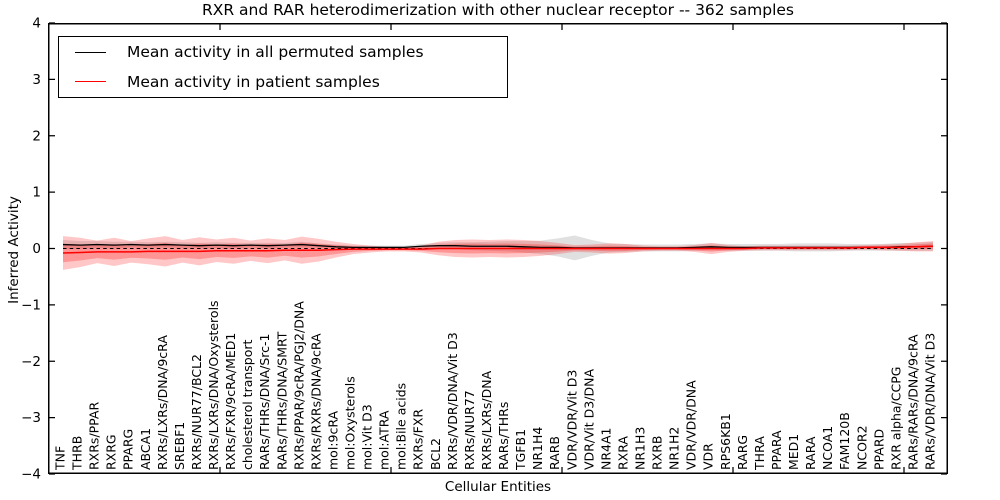 The width and height of the screenshot is (1000, 500). What do you see at coordinates (486, 420) in the screenshot?
I see `x-category-label: RXRs/LXRs/DNA` at bounding box center [486, 420].